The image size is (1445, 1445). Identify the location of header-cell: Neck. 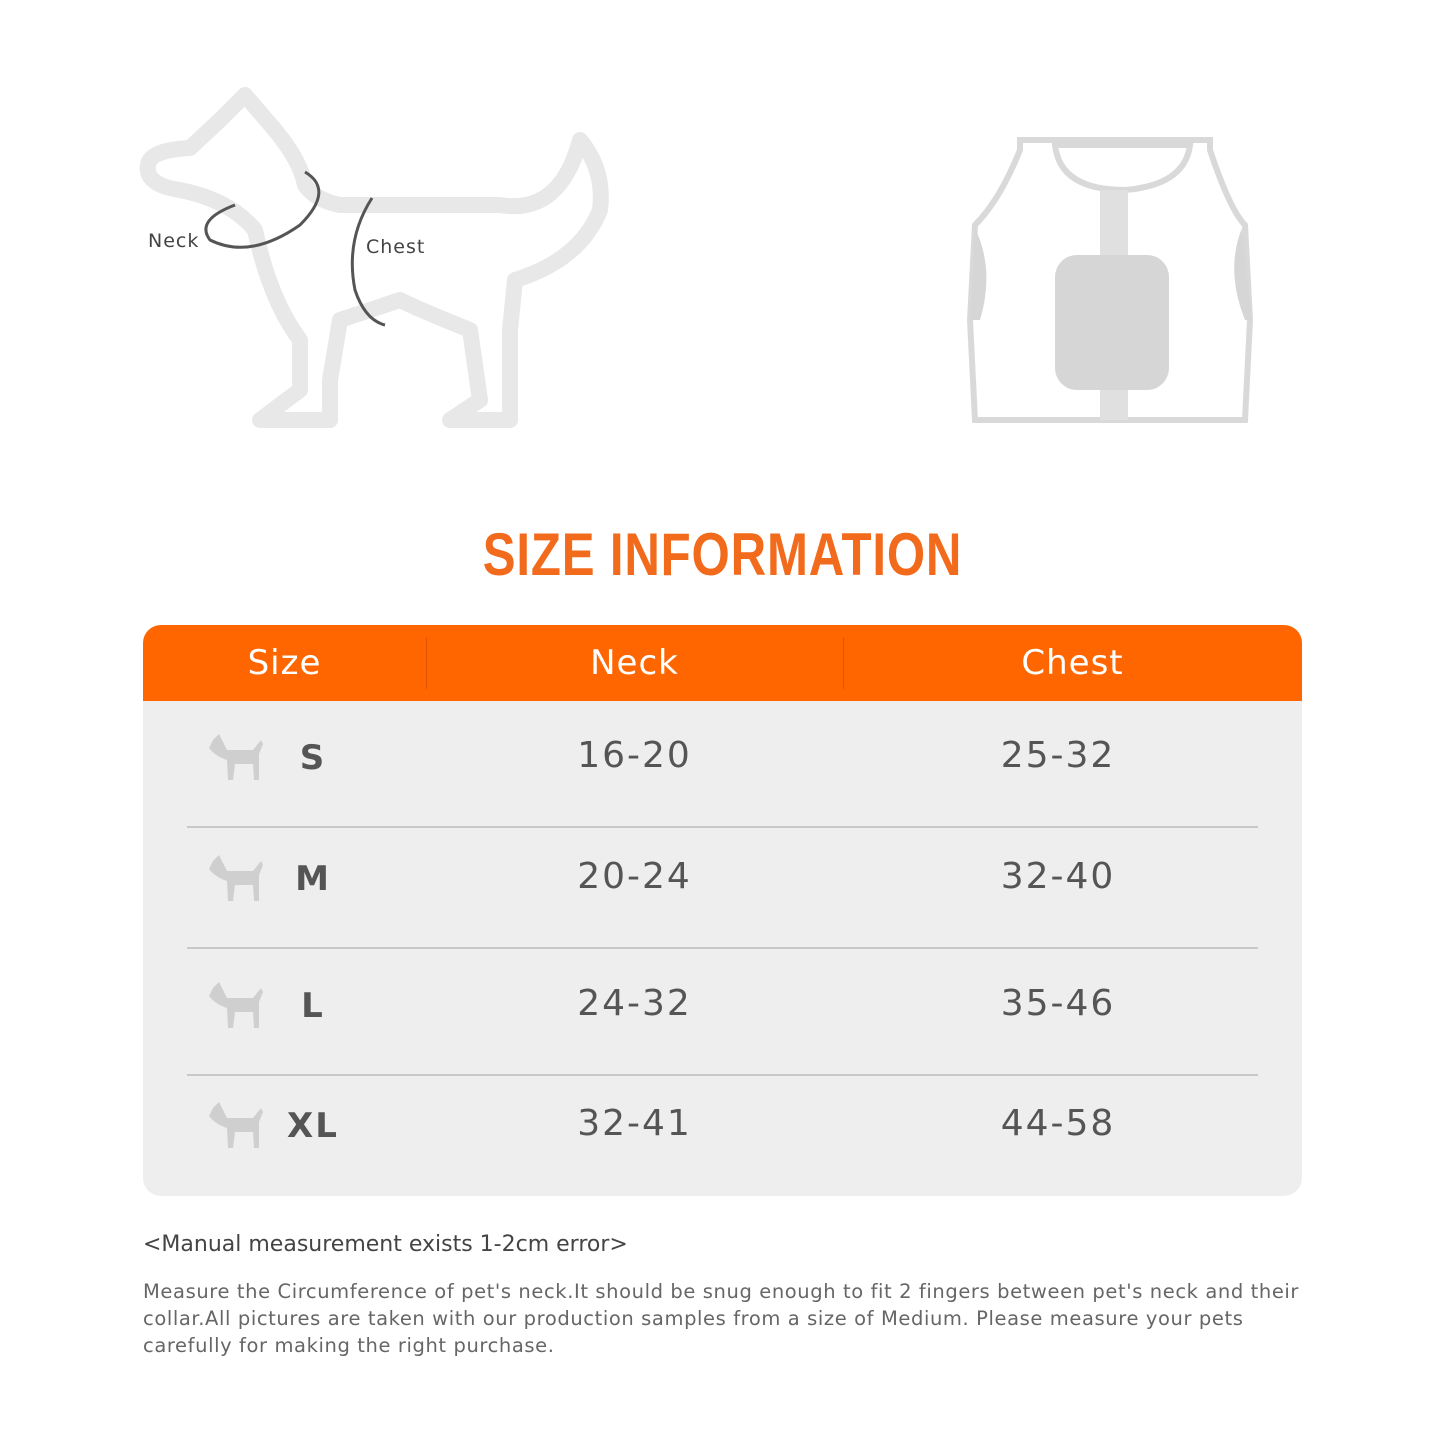
(634, 663).